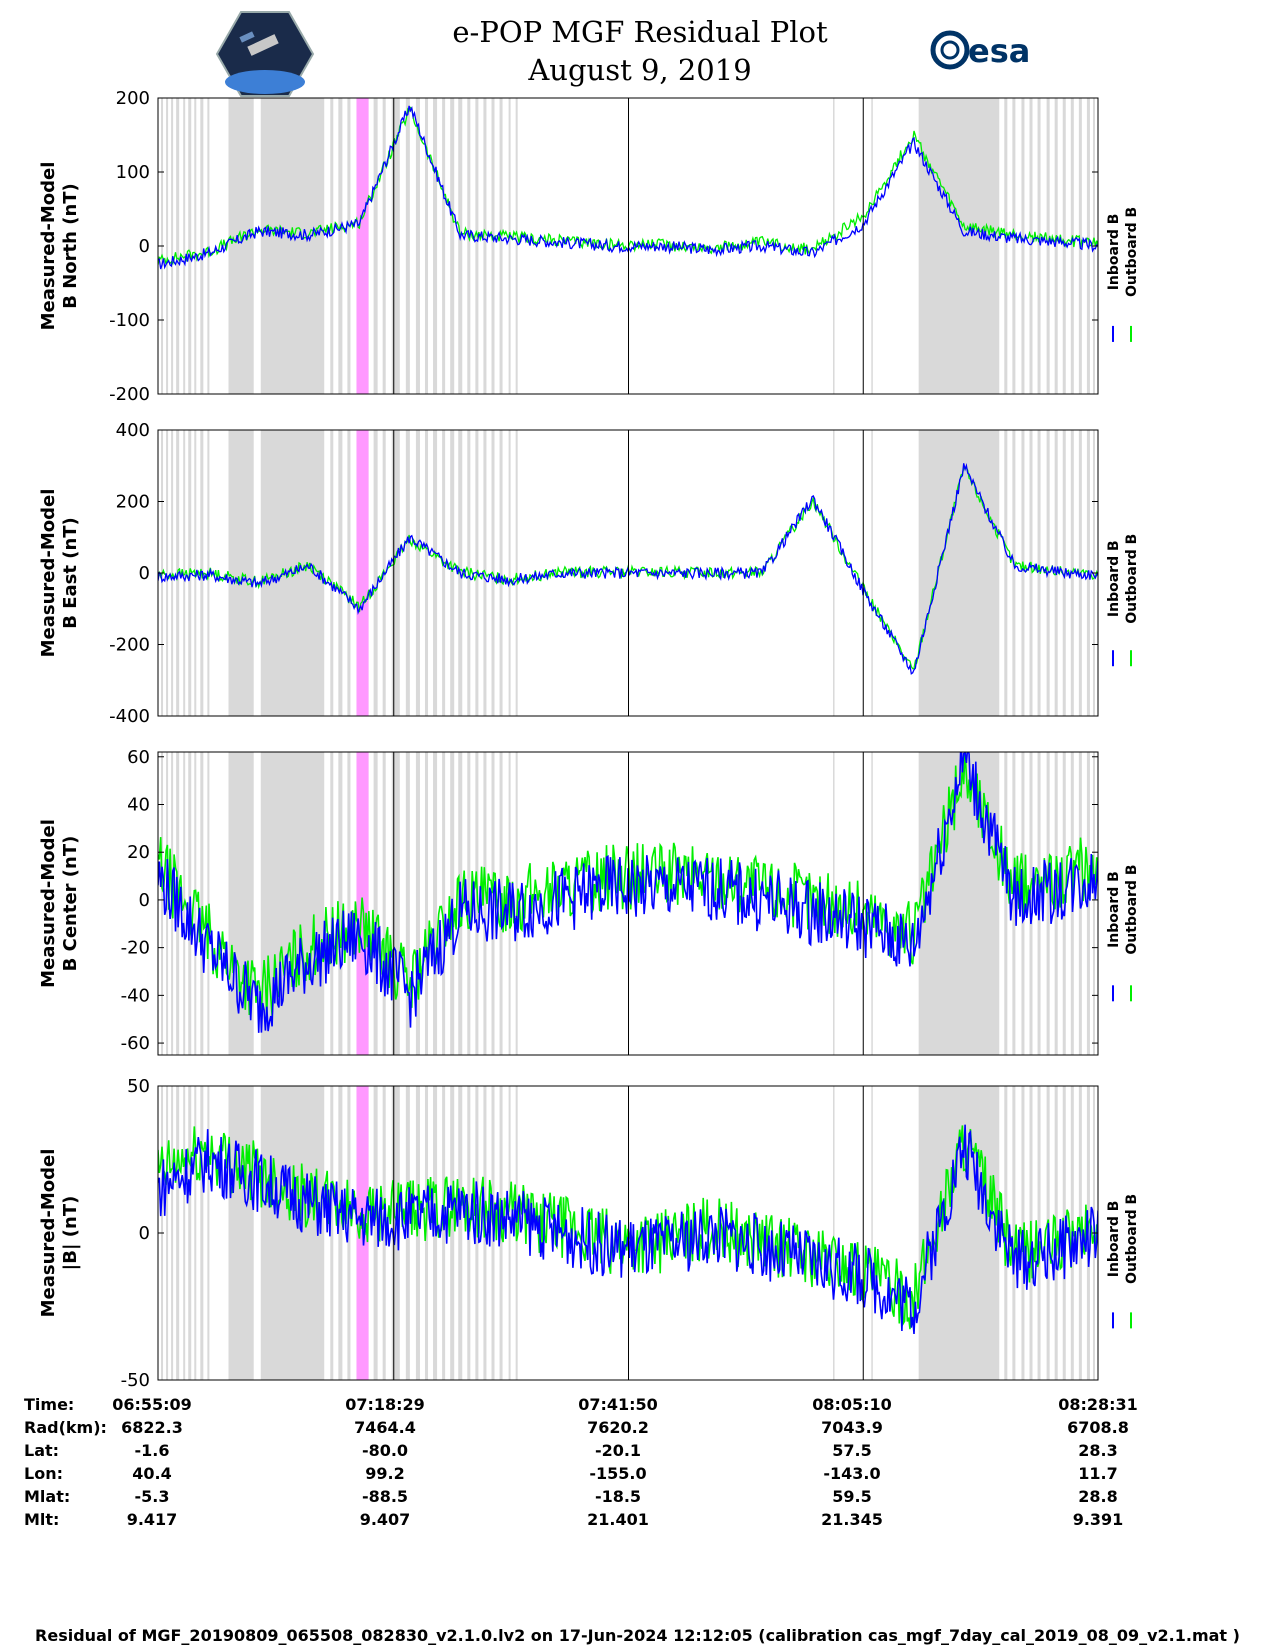 This screenshot has height=1650, width=1275. What do you see at coordinates (618, 1519) in the screenshot?
I see `table-cell: 21.401` at bounding box center [618, 1519].